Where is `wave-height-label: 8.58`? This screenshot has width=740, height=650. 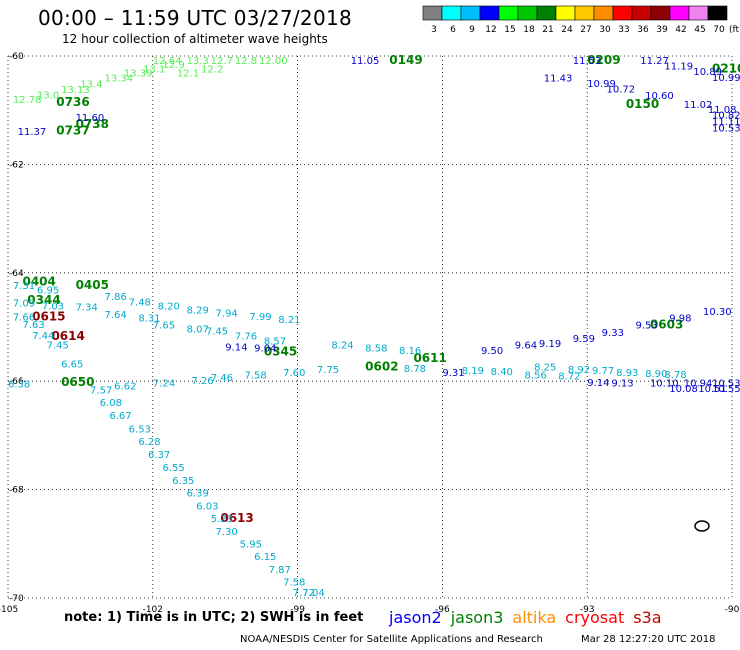 wave-height-label: 8.58 is located at coordinates (376, 348).